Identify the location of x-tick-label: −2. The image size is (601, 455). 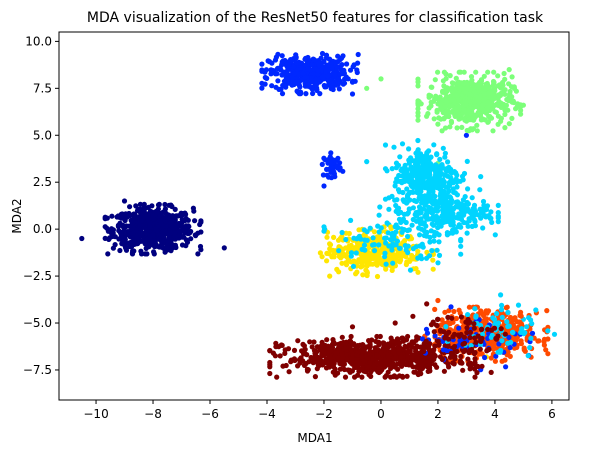
(324, 414).